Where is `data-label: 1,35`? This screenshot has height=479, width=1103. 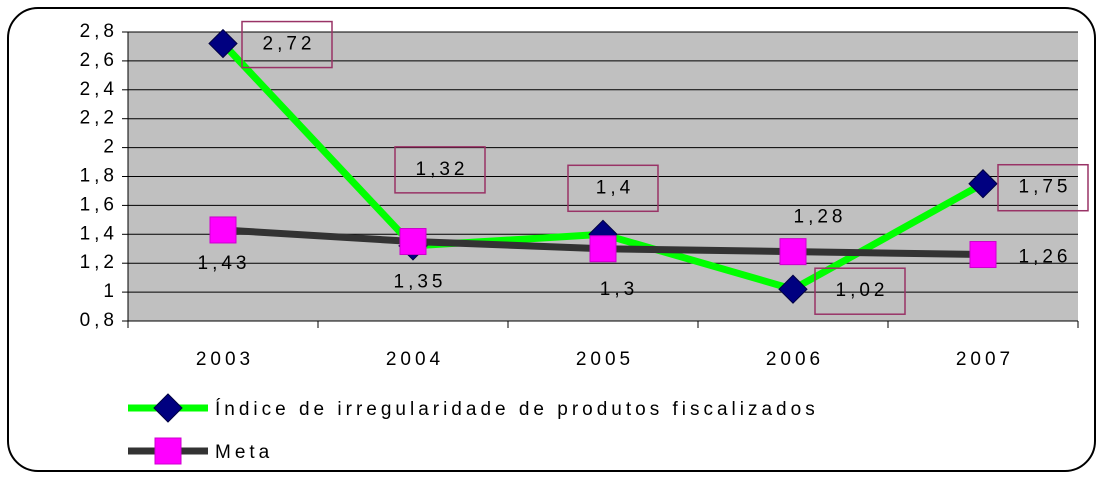
data-label: 1,35 is located at coordinates (420, 282).